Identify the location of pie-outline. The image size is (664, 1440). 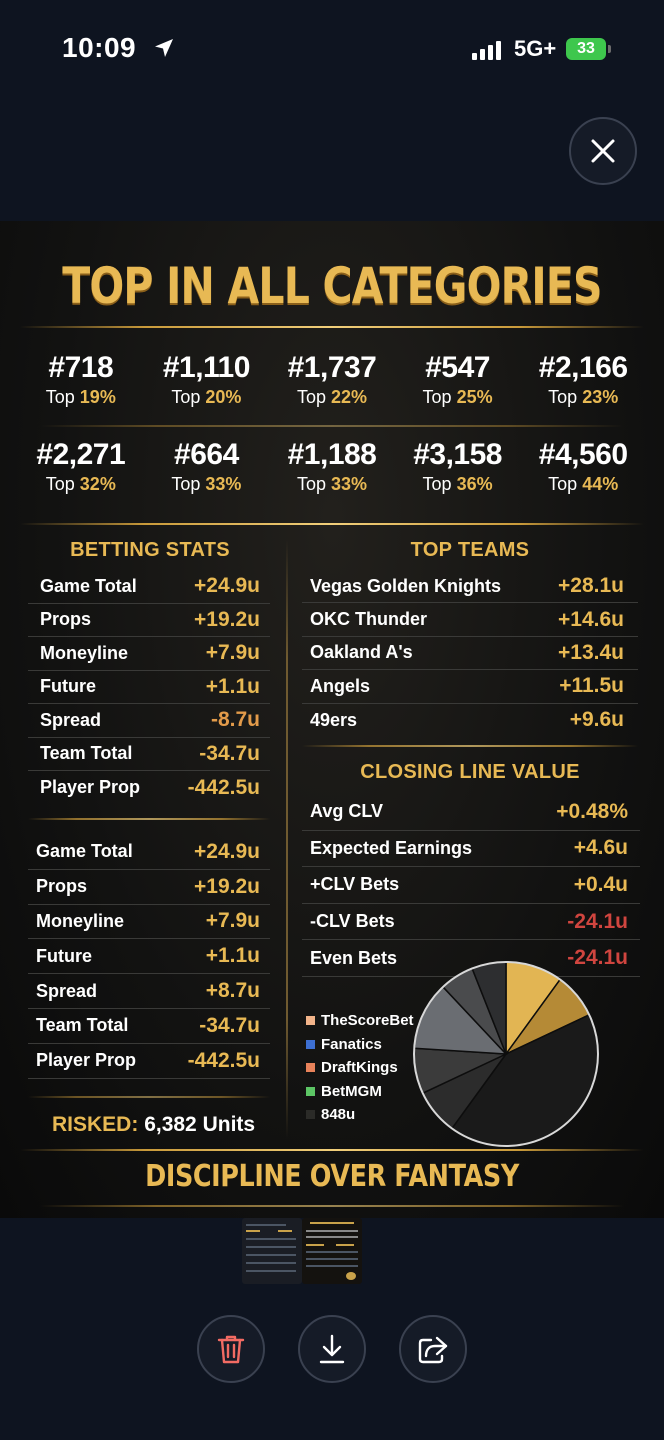
(506, 1054).